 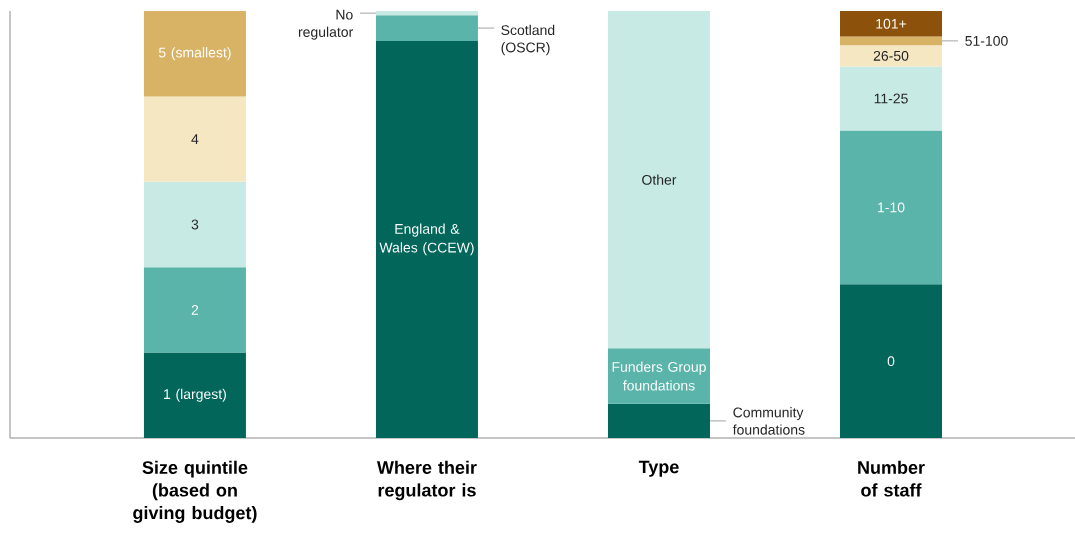 I want to click on series-label: Funders Group foundations, so click(x=659, y=376).